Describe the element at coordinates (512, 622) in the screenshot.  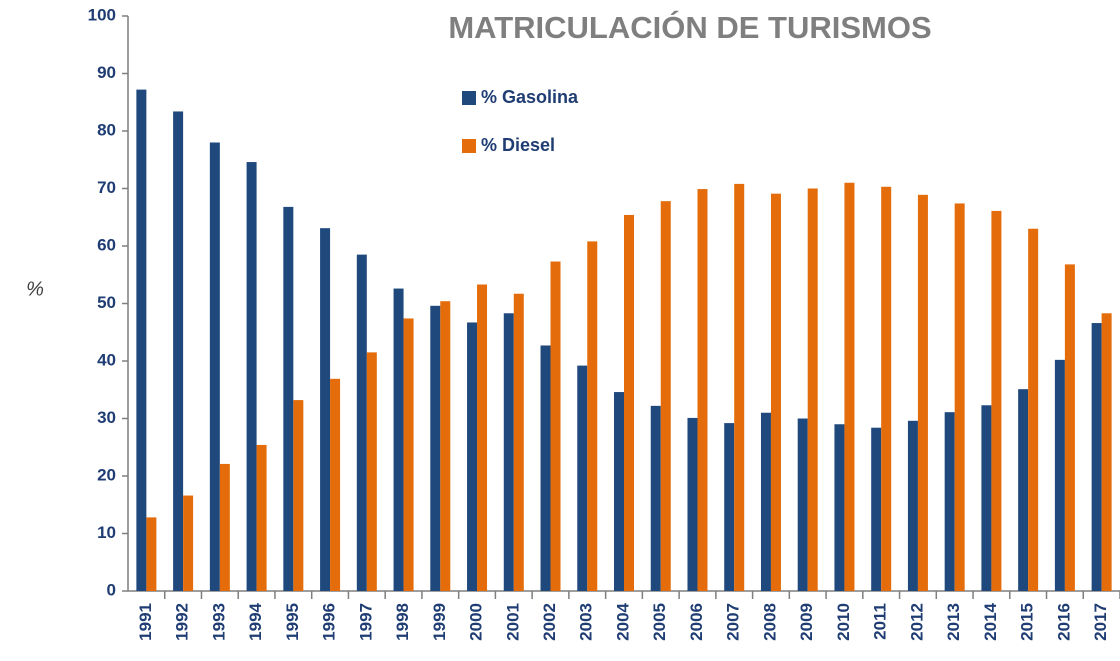
I see `x-tick-label: 2001` at that location.